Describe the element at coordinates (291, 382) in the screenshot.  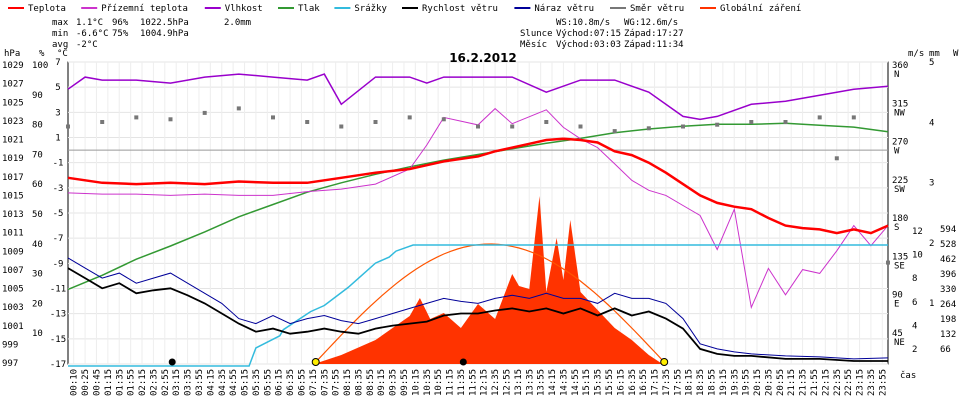
I see `tick-x: 06:35` at that location.